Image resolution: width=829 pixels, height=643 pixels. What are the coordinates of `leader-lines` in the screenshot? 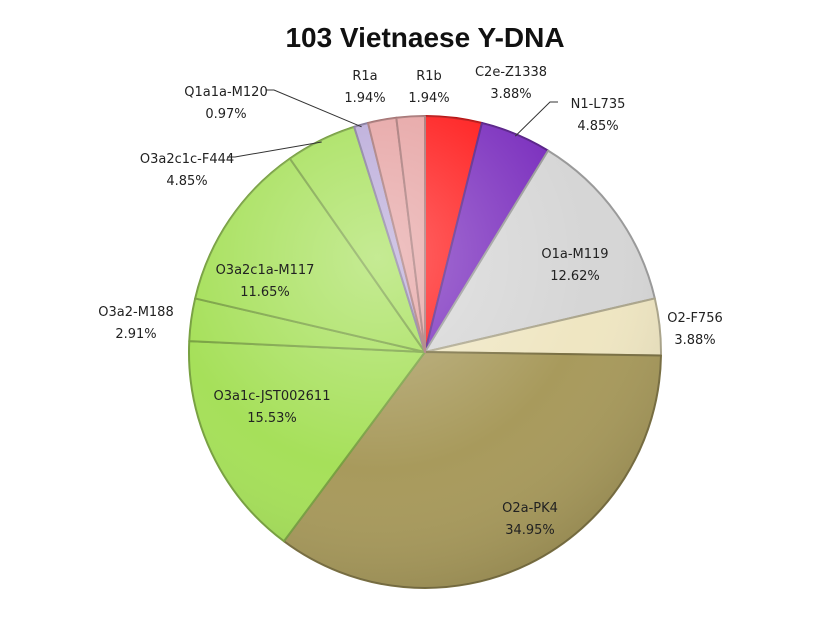 It's located at (392, 123).